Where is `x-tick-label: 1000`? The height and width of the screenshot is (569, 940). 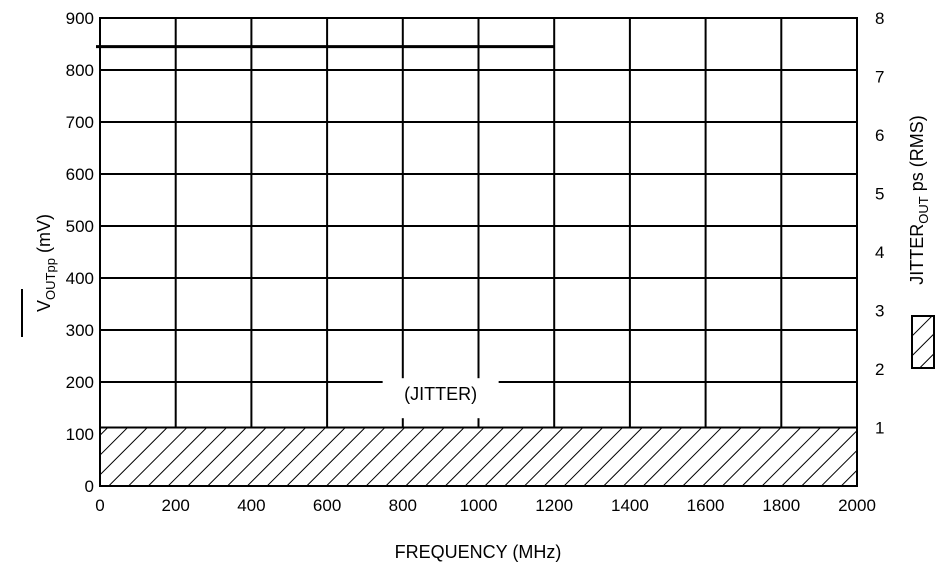
x-tick-label: 1000 is located at coordinates (479, 505).